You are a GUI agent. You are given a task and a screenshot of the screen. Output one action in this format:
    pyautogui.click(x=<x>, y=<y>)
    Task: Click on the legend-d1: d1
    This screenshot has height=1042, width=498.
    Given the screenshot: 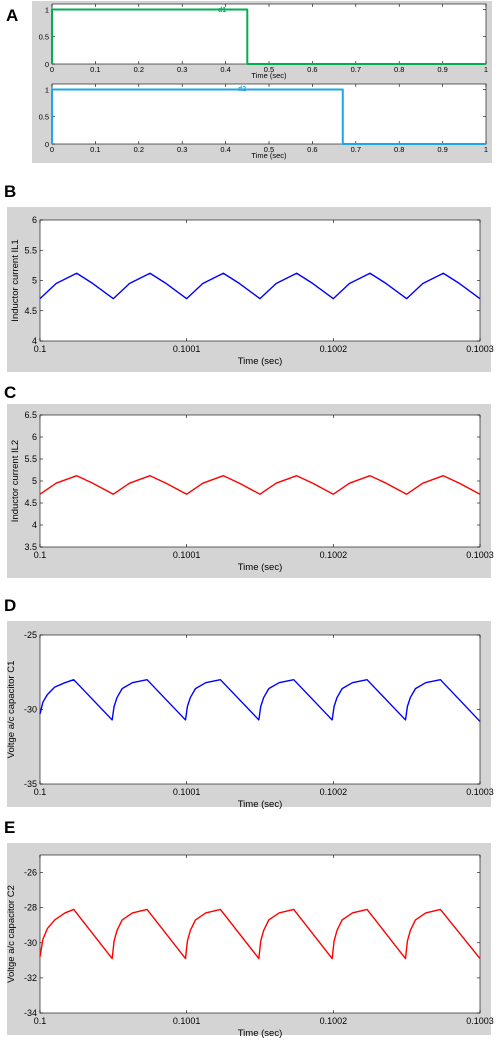 What is the action you would take?
    pyautogui.click(x=222, y=10)
    